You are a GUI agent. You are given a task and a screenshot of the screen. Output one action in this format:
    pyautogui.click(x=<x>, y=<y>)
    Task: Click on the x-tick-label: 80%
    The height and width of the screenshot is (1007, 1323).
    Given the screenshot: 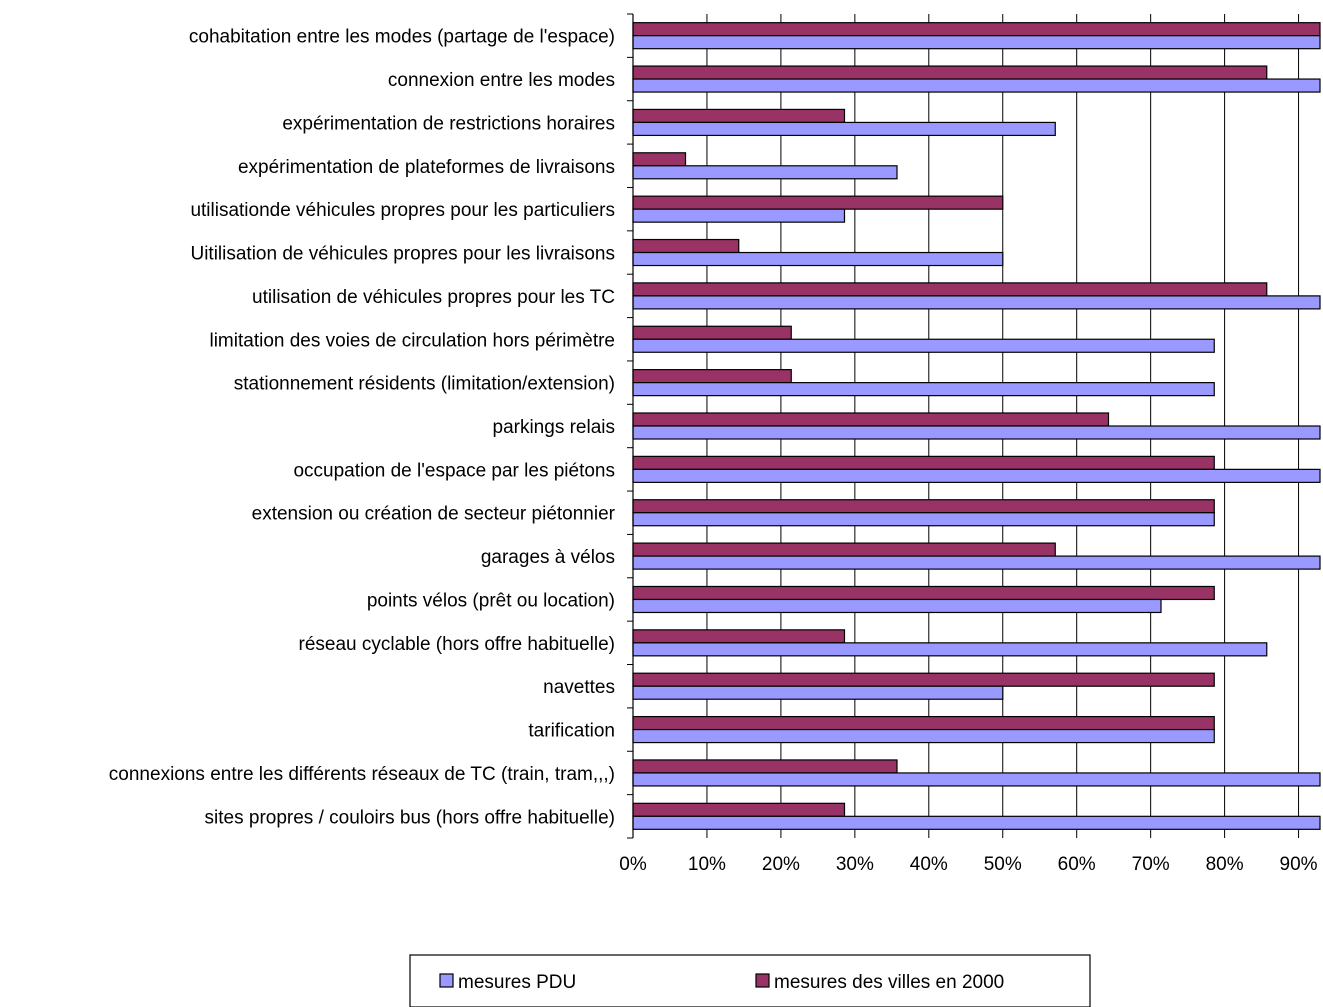 What is the action you would take?
    pyautogui.click(x=1225, y=864)
    